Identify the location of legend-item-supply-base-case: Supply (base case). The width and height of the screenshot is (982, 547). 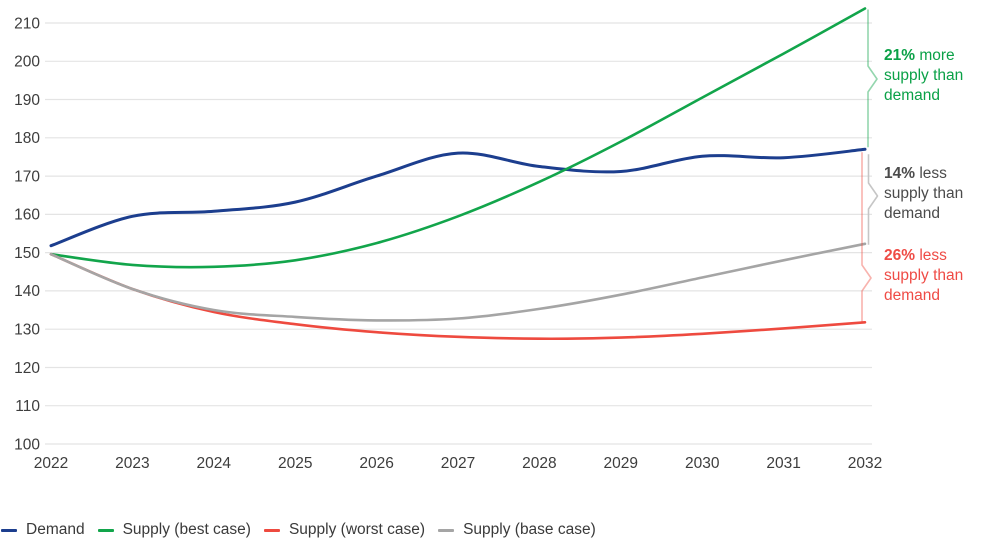
(517, 530).